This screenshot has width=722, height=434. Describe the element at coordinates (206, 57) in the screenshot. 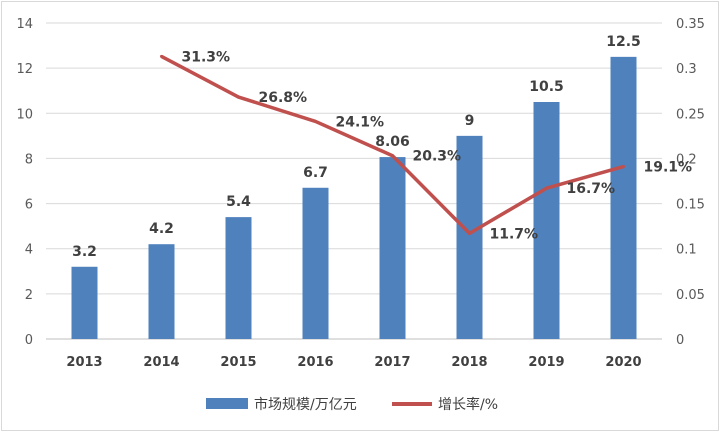

I see `line-value-label: 31.3%` at that location.